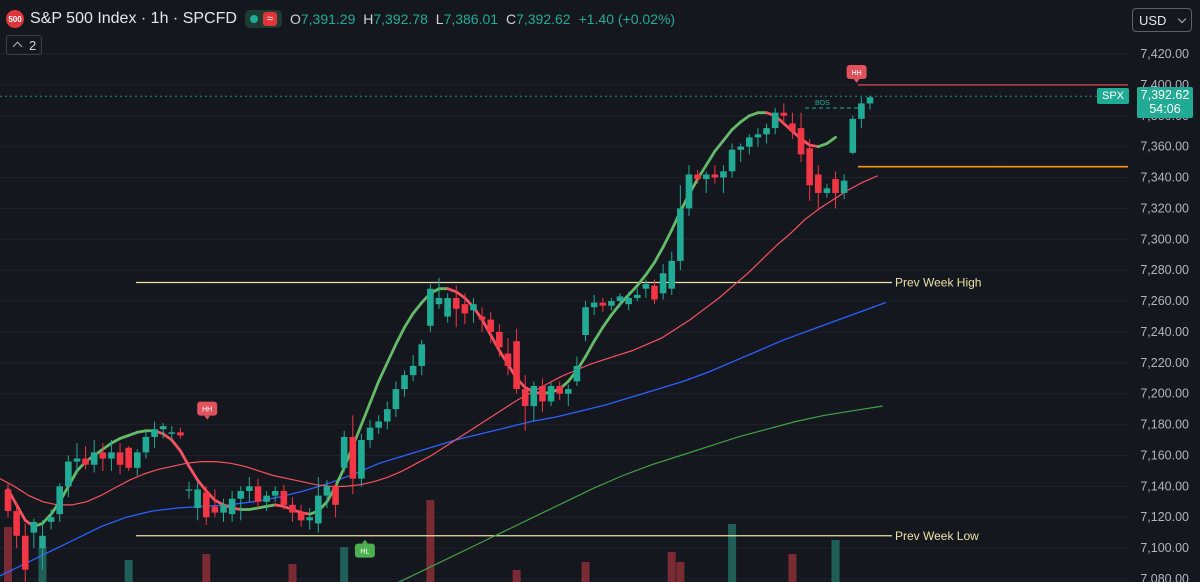  Describe the element at coordinates (1153, 20) in the screenshot. I see `currency-label: USD` at that location.